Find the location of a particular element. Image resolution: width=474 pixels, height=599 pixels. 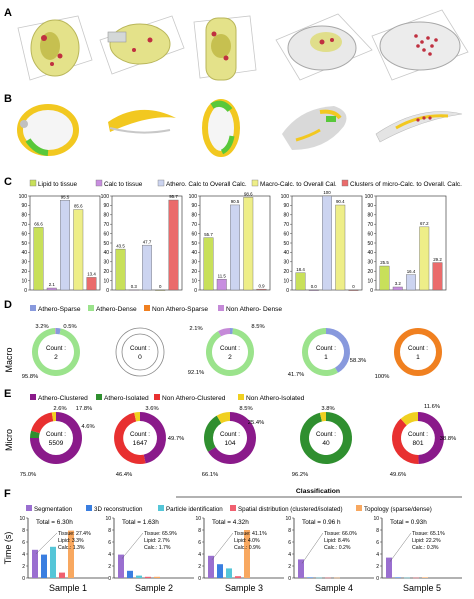

y-tick-label: 40 is located at coordinates (106, 253).